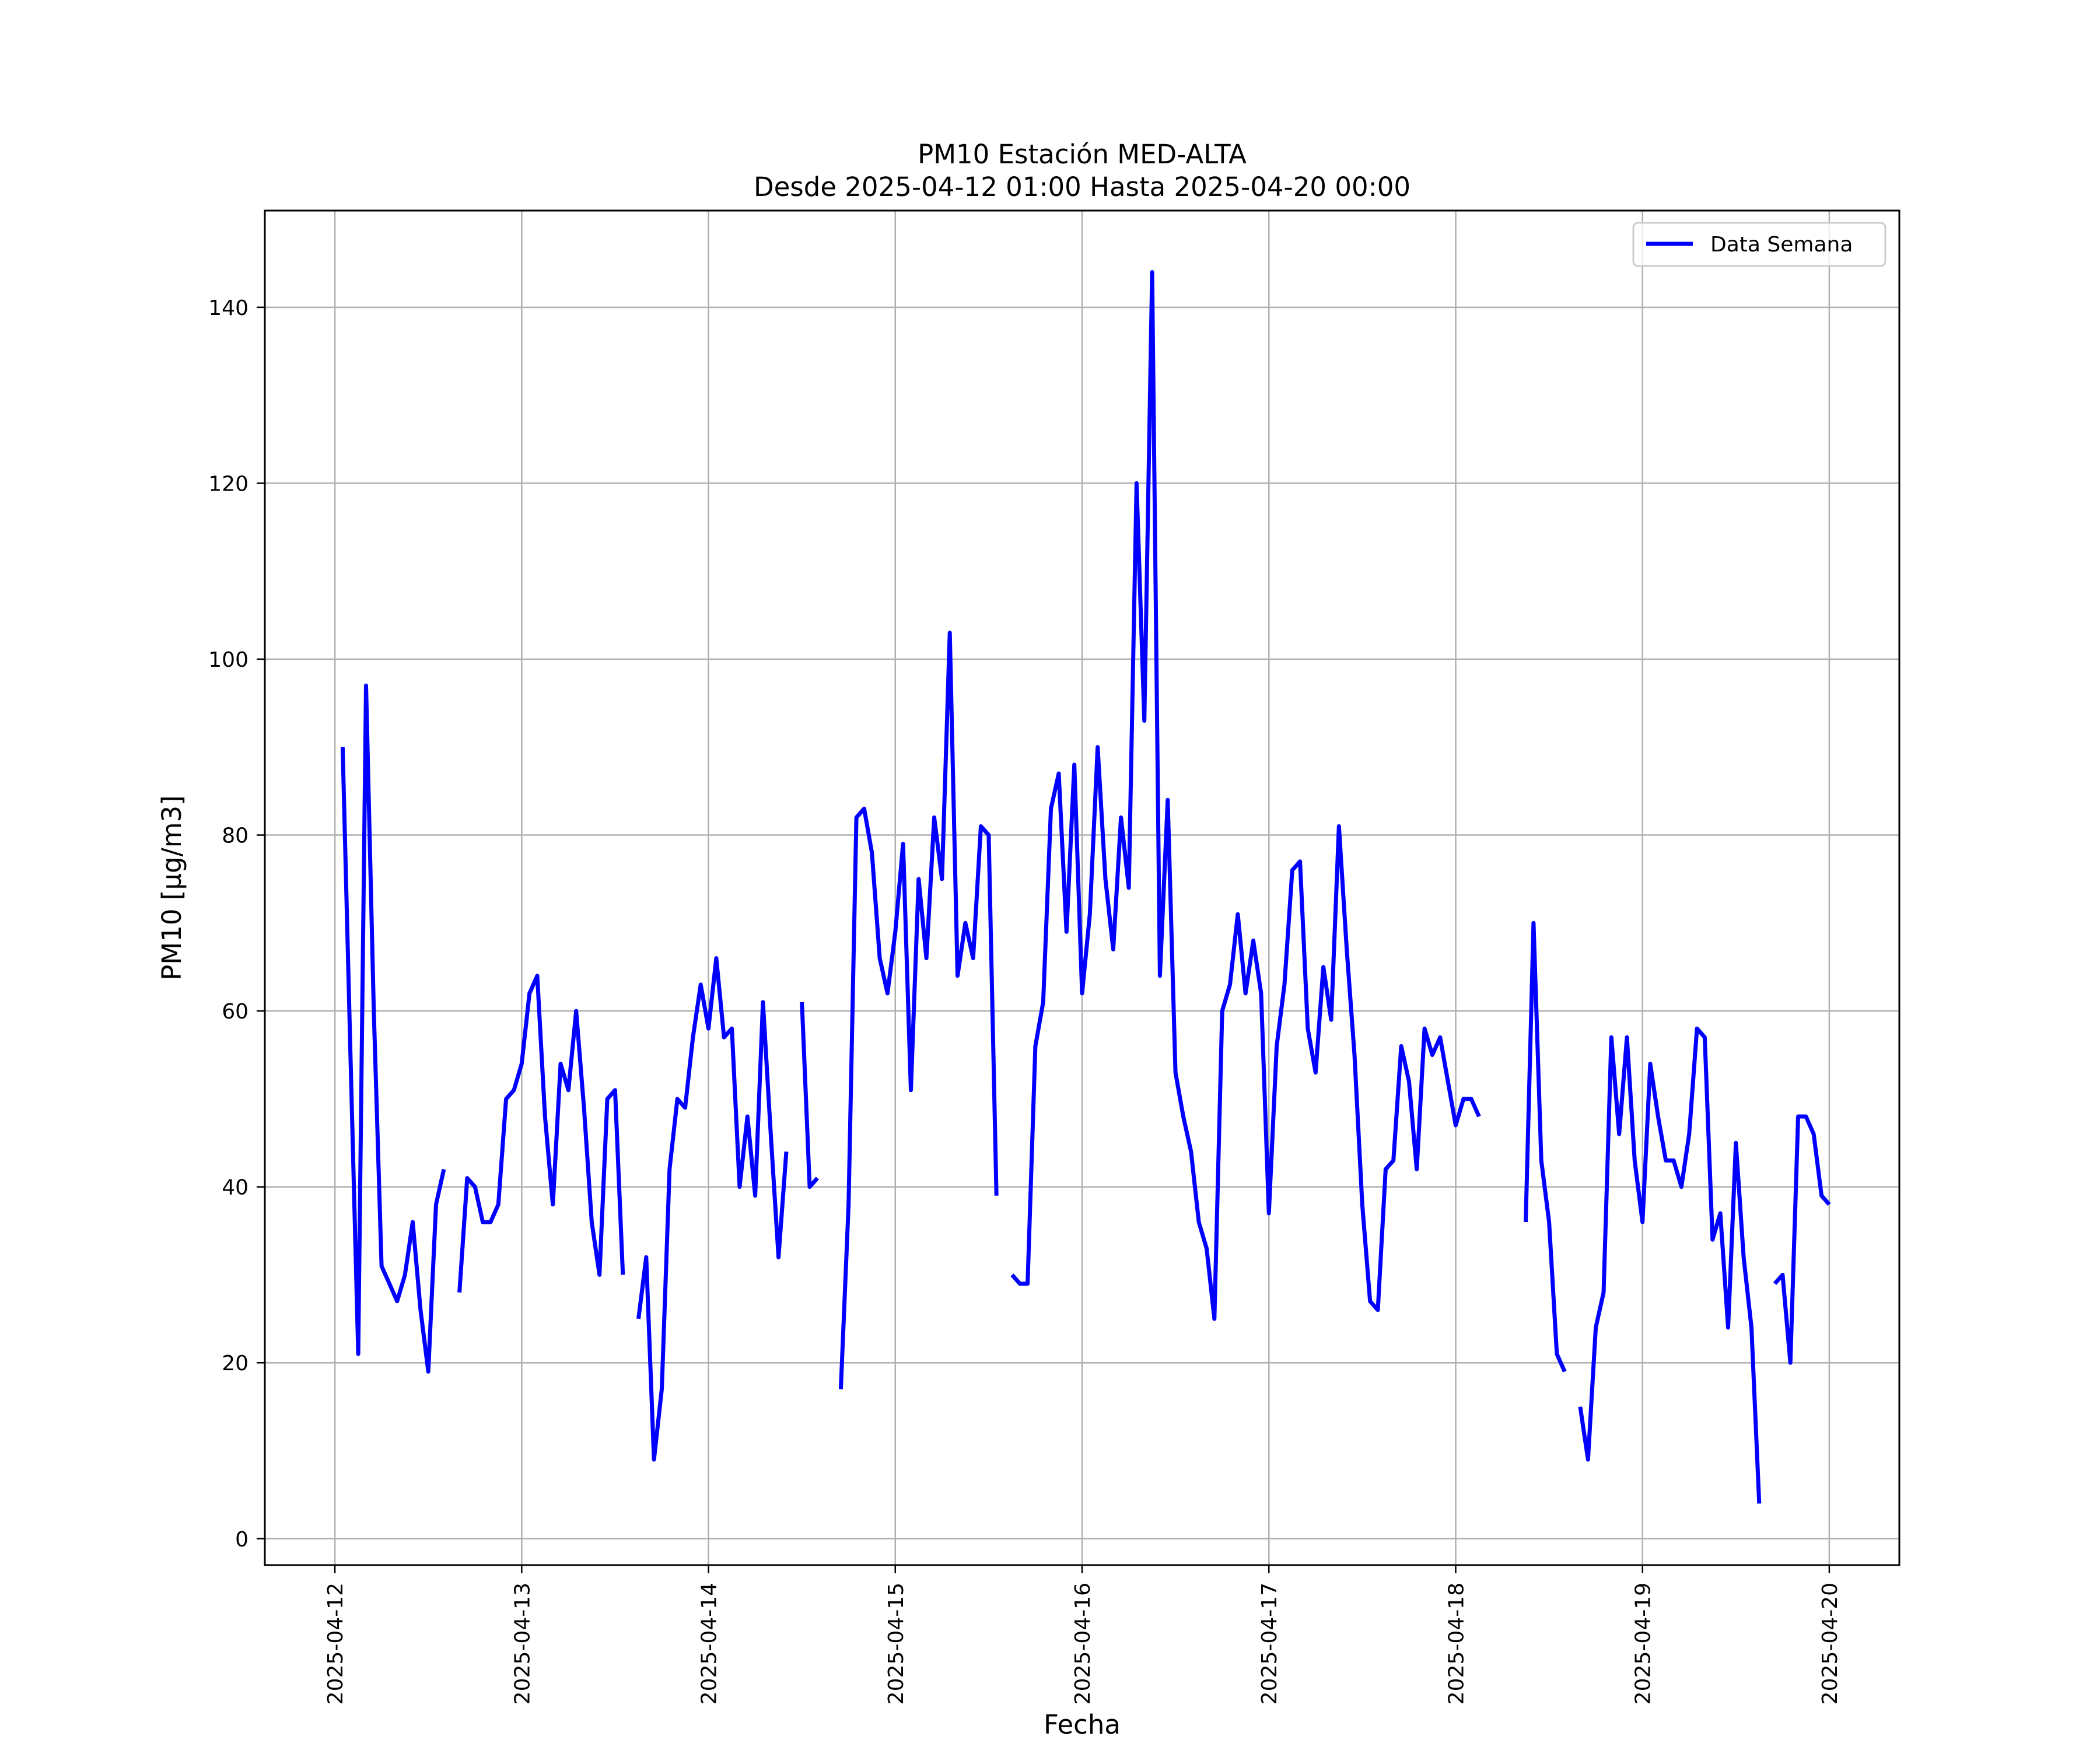 The height and width of the screenshot is (1750, 2100). What do you see at coordinates (228, 660) in the screenshot?
I see `y-tick-label: 100` at bounding box center [228, 660].